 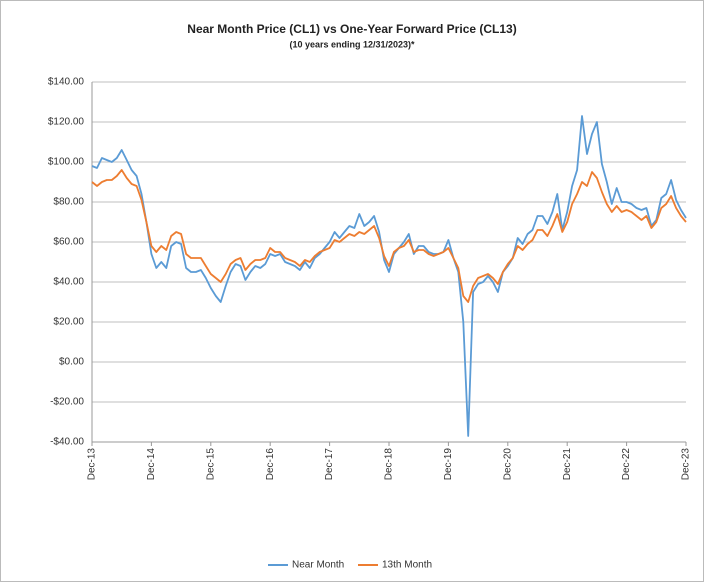 I want to click on y-tick-label: $100.00, so click(x=66, y=162).